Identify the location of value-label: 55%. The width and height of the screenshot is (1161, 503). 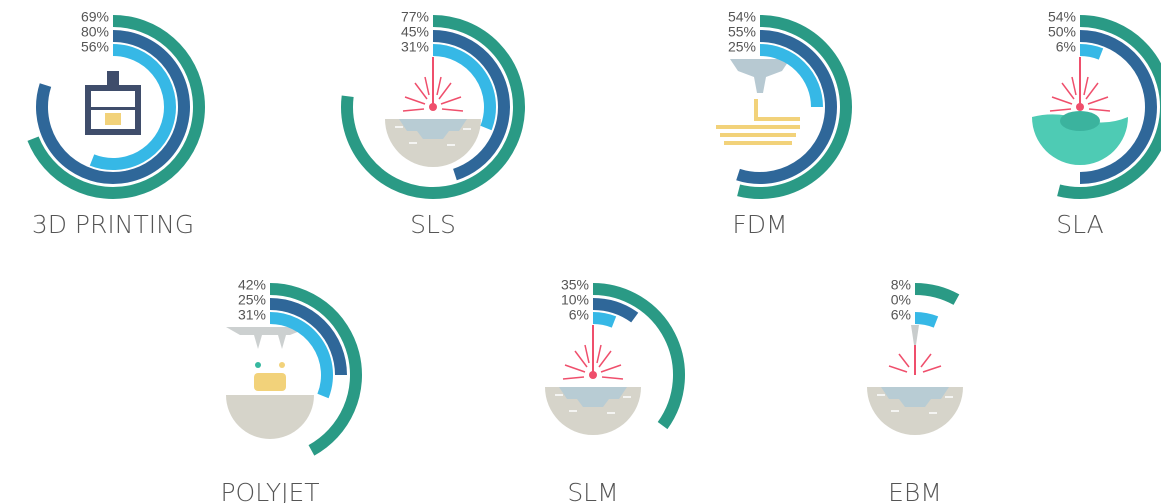
(742, 32).